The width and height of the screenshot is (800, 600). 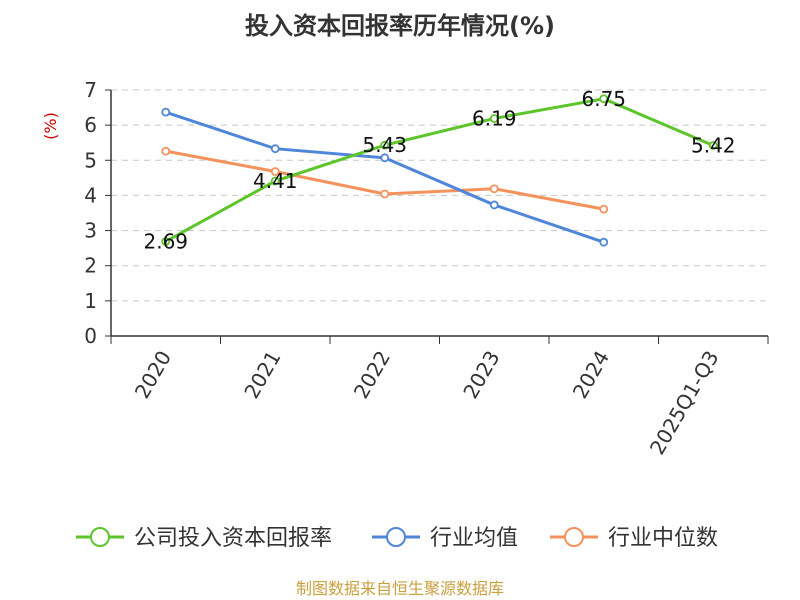 I want to click on x-tick-label: 2022, so click(x=372, y=375).